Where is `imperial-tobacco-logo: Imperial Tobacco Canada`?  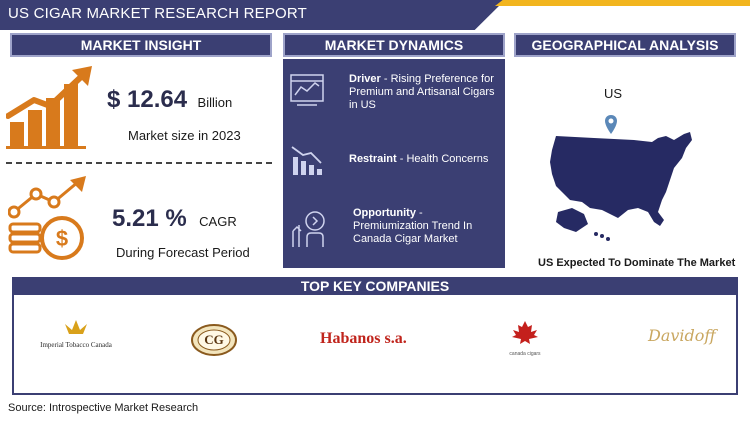
imperial-tobacco-logo: Imperial Tobacco Canada is located at coordinates (76, 333).